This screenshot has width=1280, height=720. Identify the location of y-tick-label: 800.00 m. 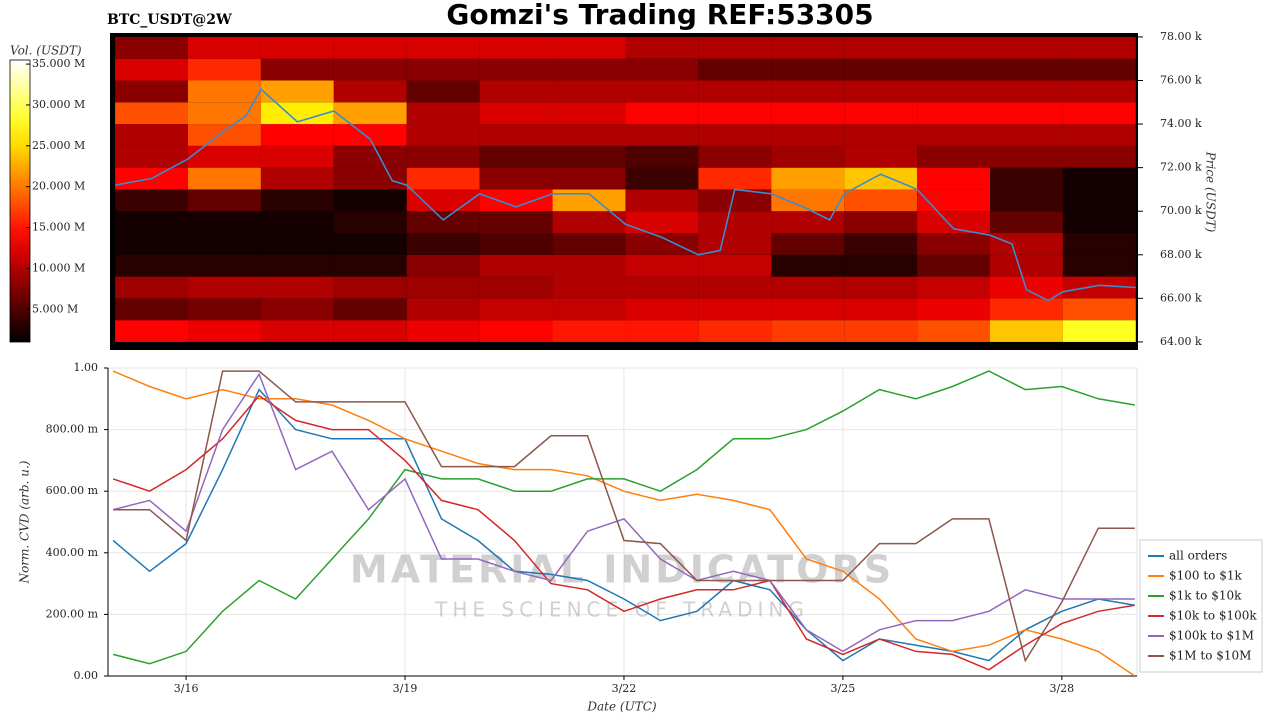
(72, 429).